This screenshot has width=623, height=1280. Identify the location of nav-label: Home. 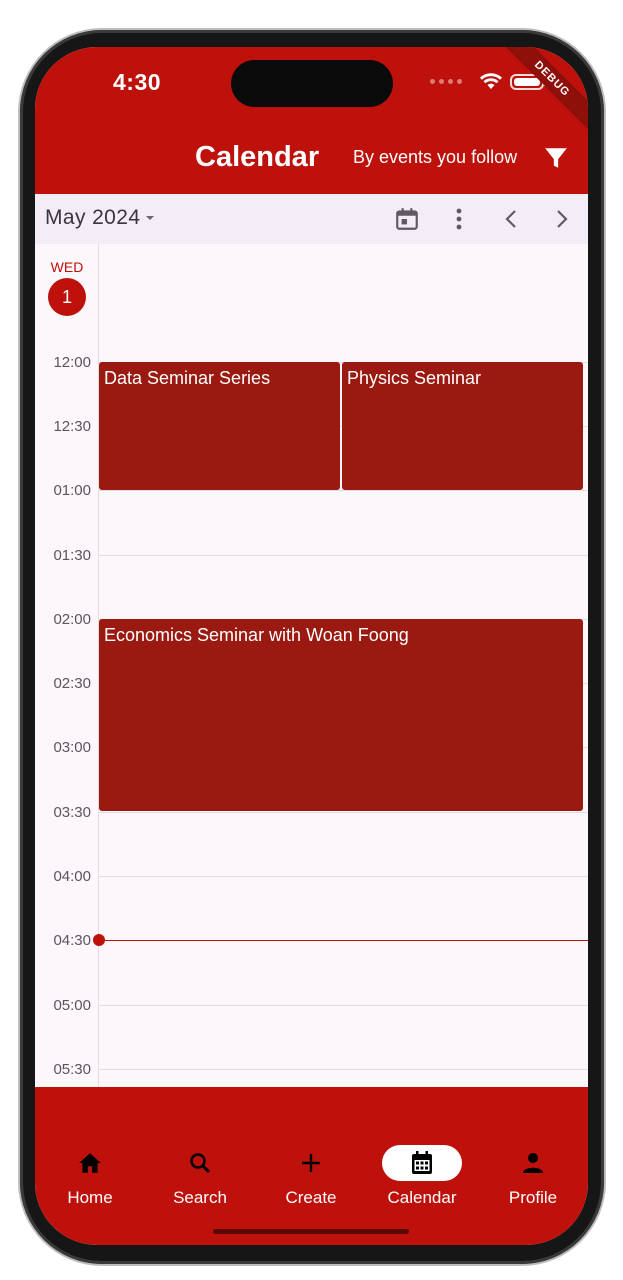
(90, 1197).